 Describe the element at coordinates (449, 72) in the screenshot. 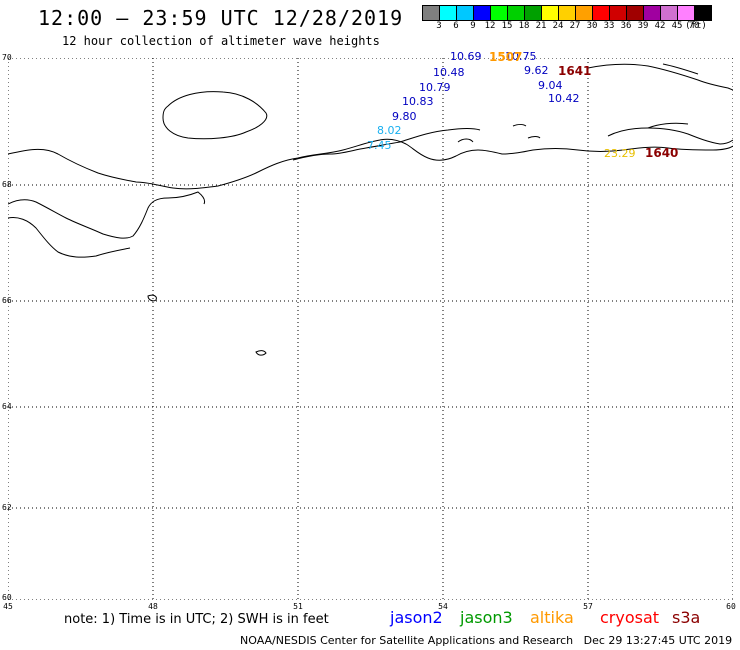

I see `wave-value: 10.48` at that location.